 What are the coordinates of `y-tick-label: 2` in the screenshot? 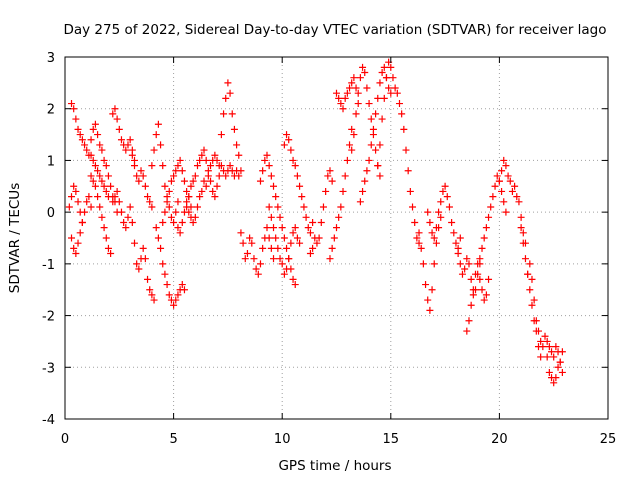 It's located at (51, 110).